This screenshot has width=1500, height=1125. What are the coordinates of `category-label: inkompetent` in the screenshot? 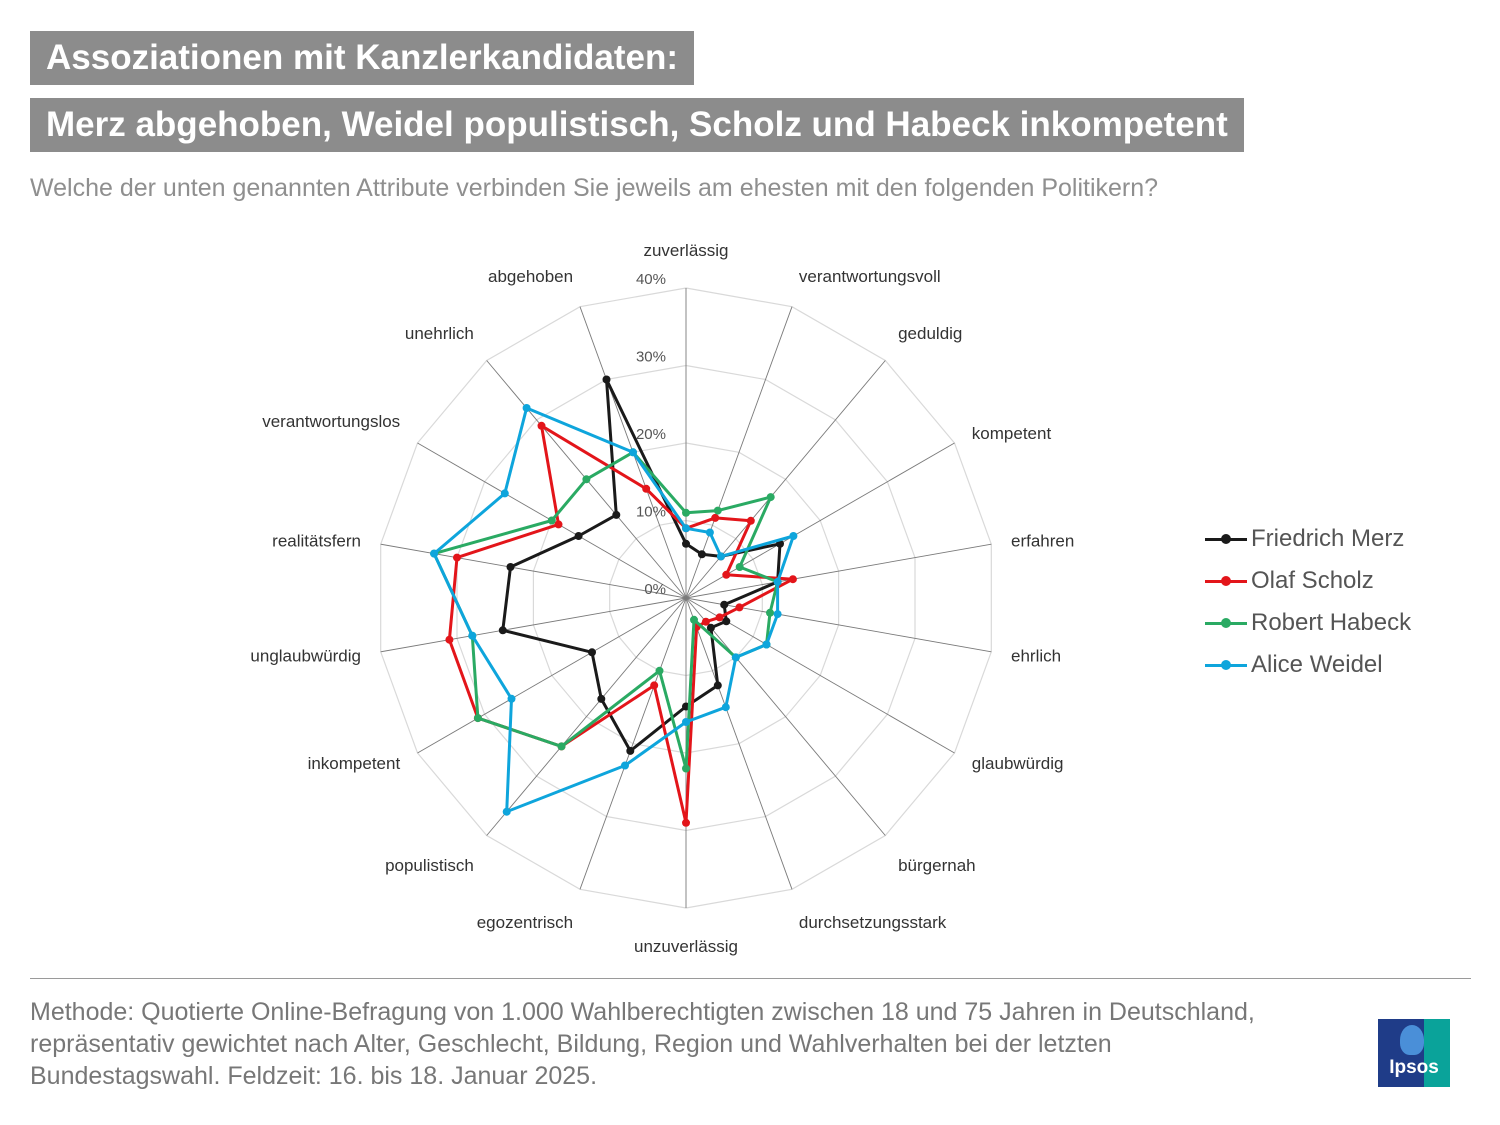 It's located at (354, 763).